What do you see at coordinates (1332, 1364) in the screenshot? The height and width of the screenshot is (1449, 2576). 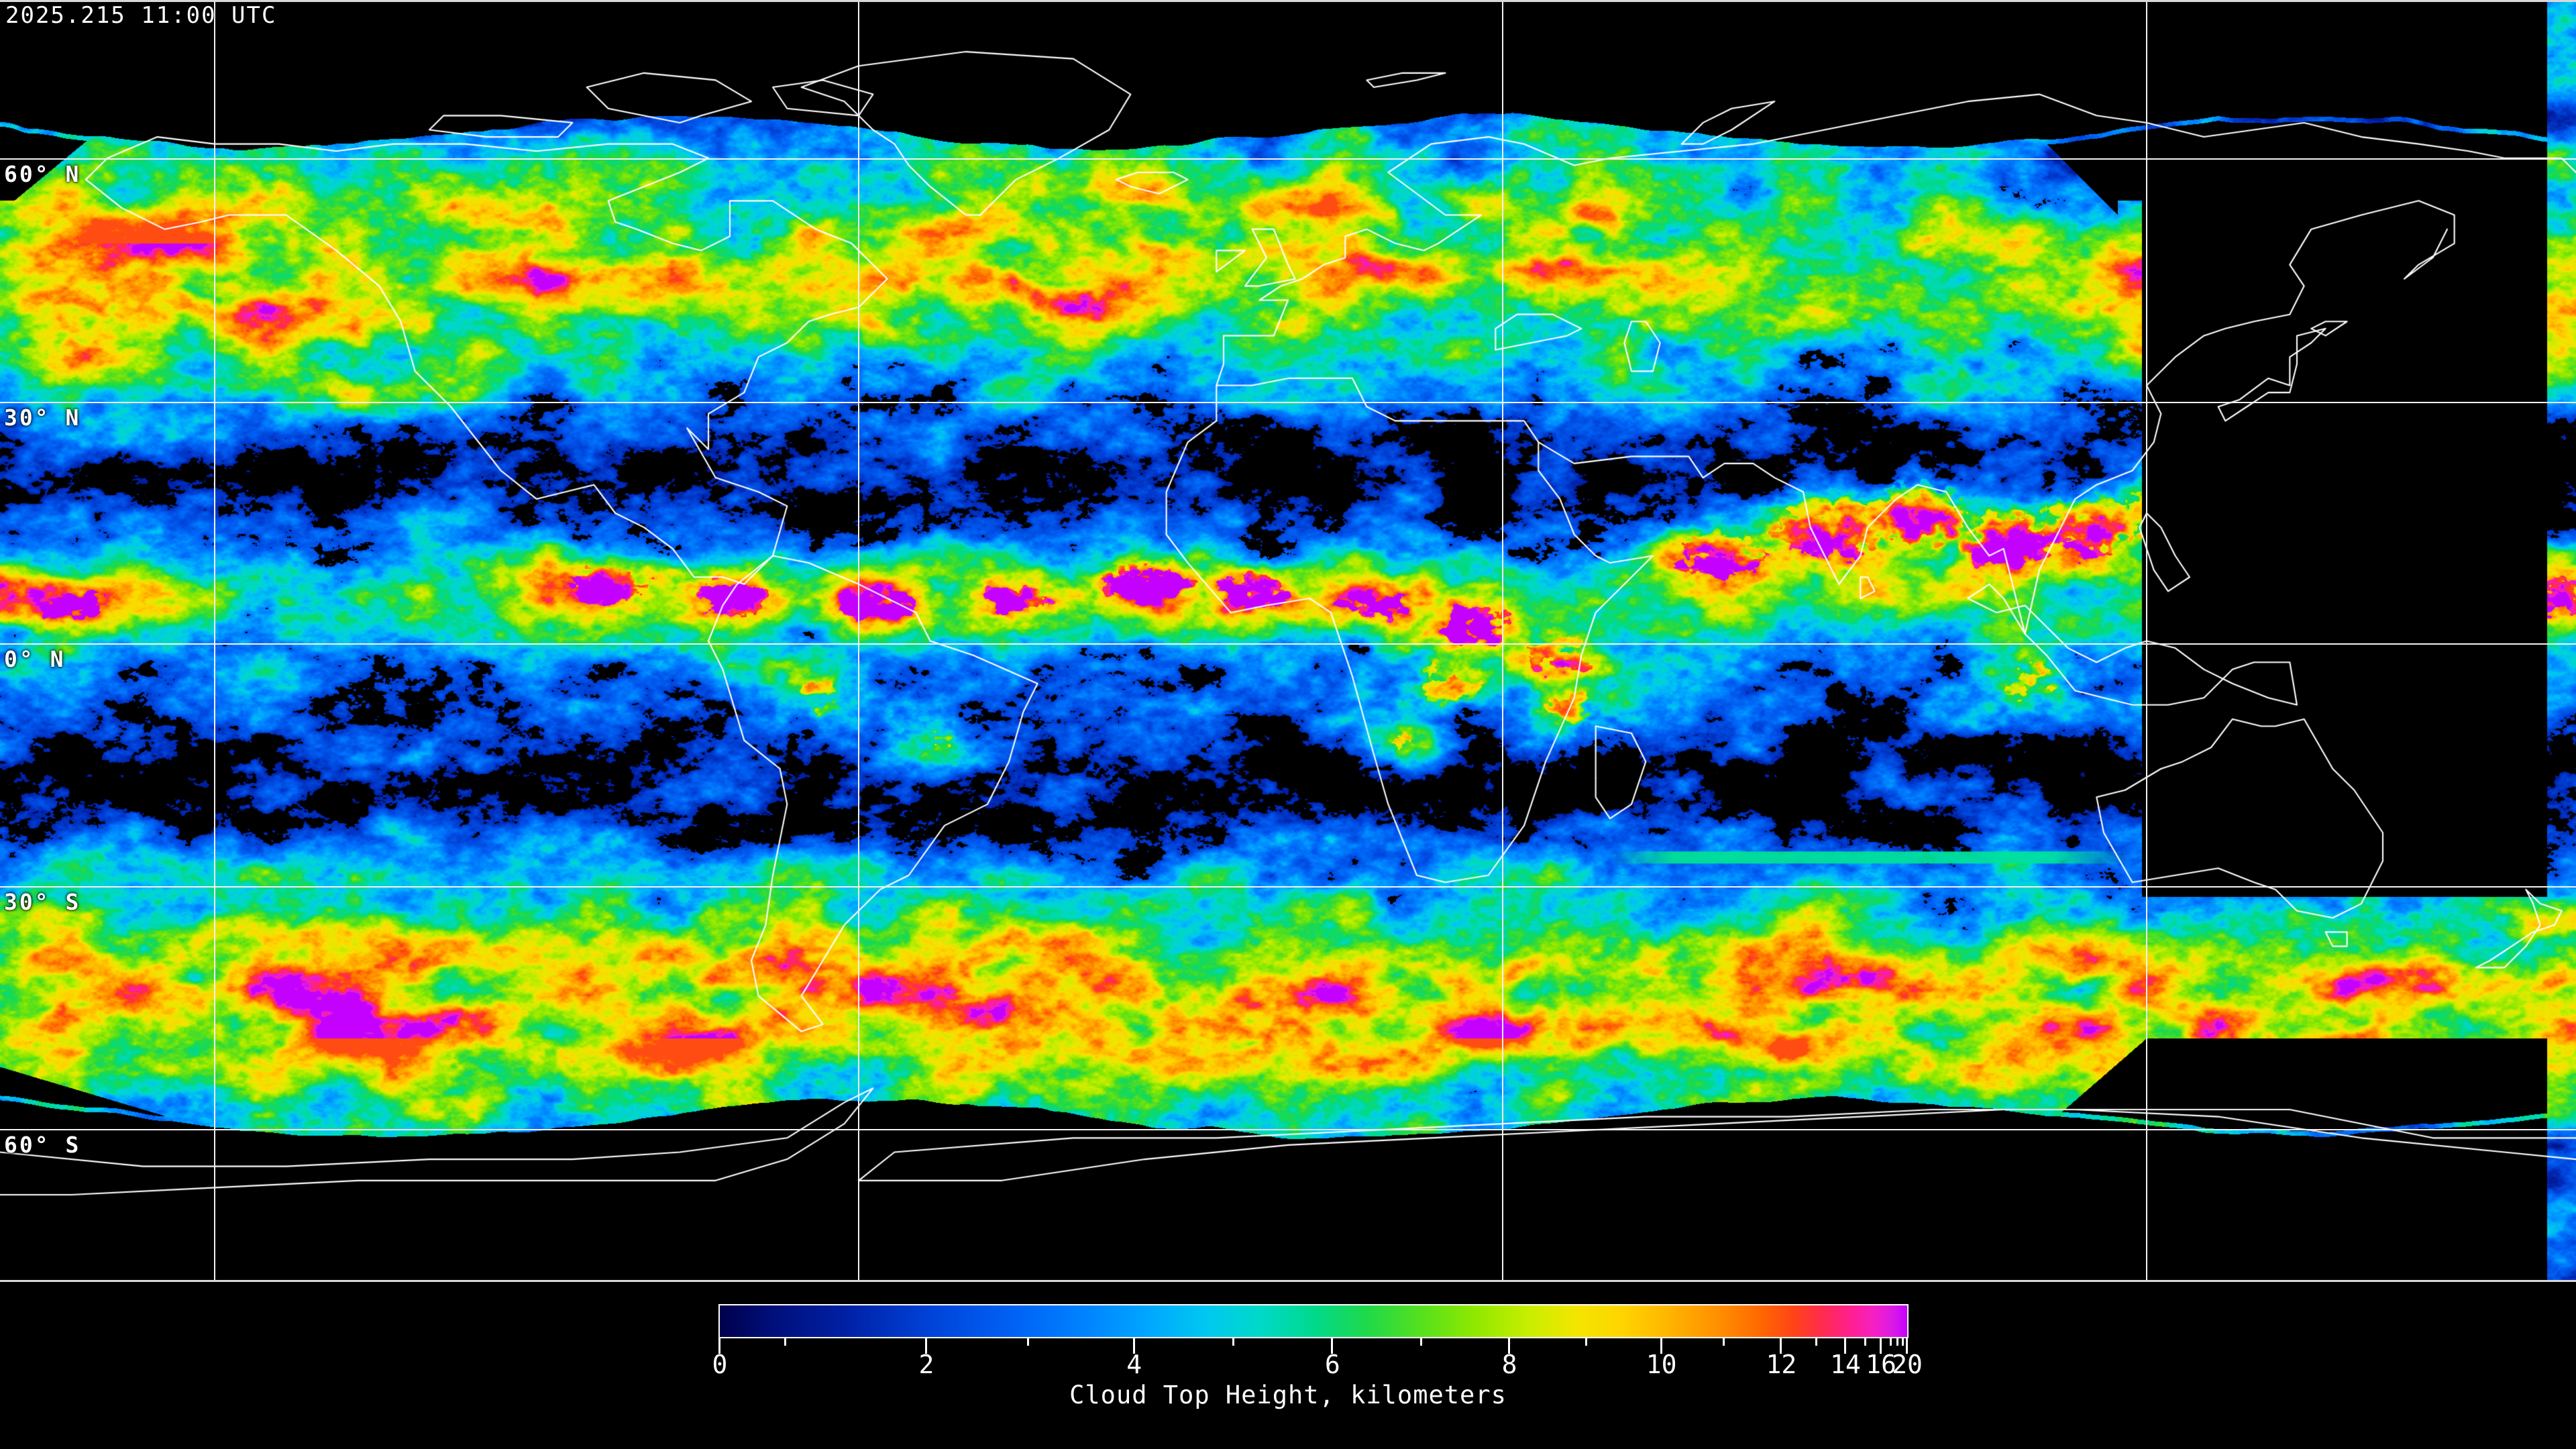 I see `colorbar-tick-label: 6` at bounding box center [1332, 1364].